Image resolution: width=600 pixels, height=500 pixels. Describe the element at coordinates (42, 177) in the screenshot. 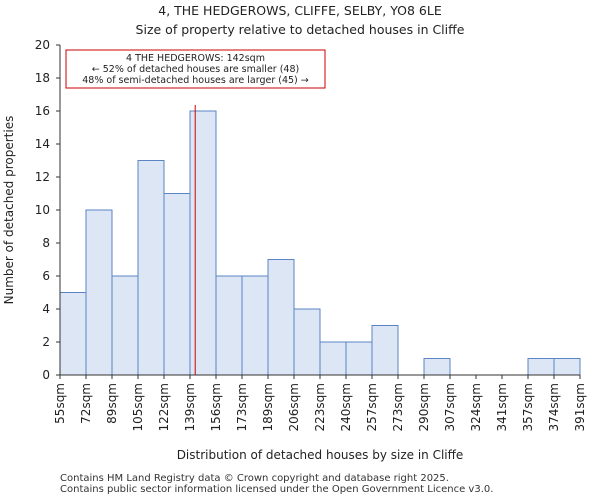

I see `y-tick-label: 12` at that location.